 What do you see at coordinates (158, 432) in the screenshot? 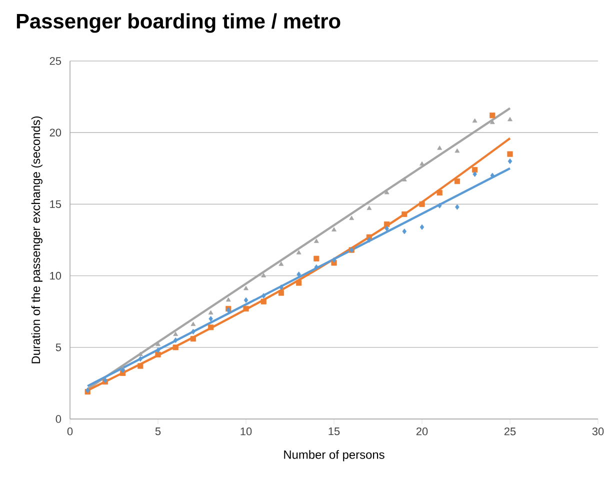
I see `x-tick-label: 5` at bounding box center [158, 432].